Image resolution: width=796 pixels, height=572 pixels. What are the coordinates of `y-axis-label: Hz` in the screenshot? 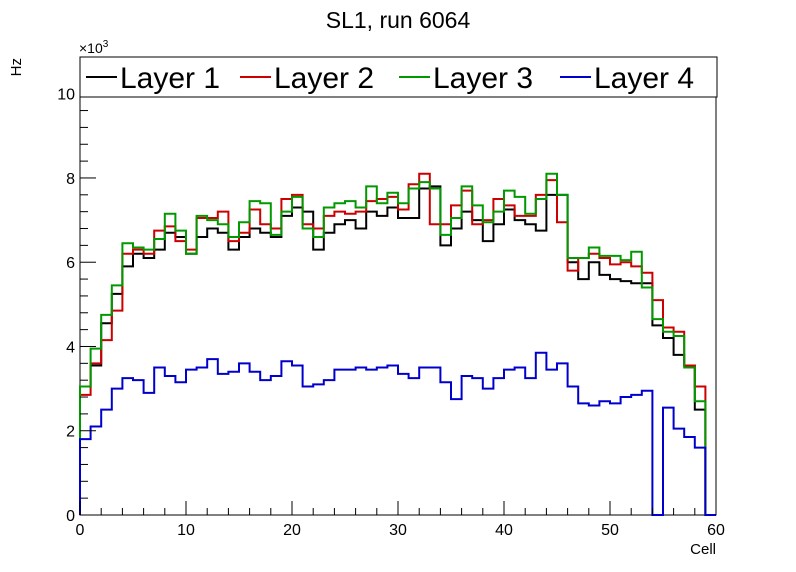 It's located at (16, 67).